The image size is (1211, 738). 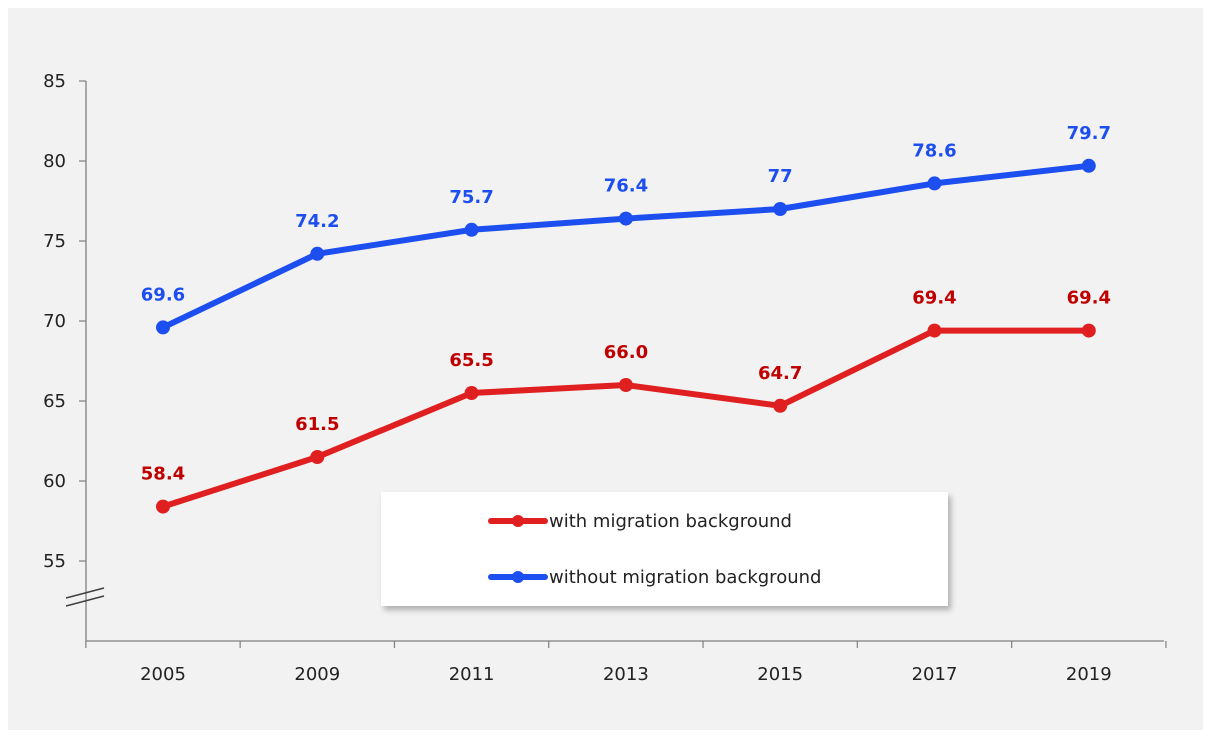 I want to click on data-label: 65.5, so click(x=471, y=360).